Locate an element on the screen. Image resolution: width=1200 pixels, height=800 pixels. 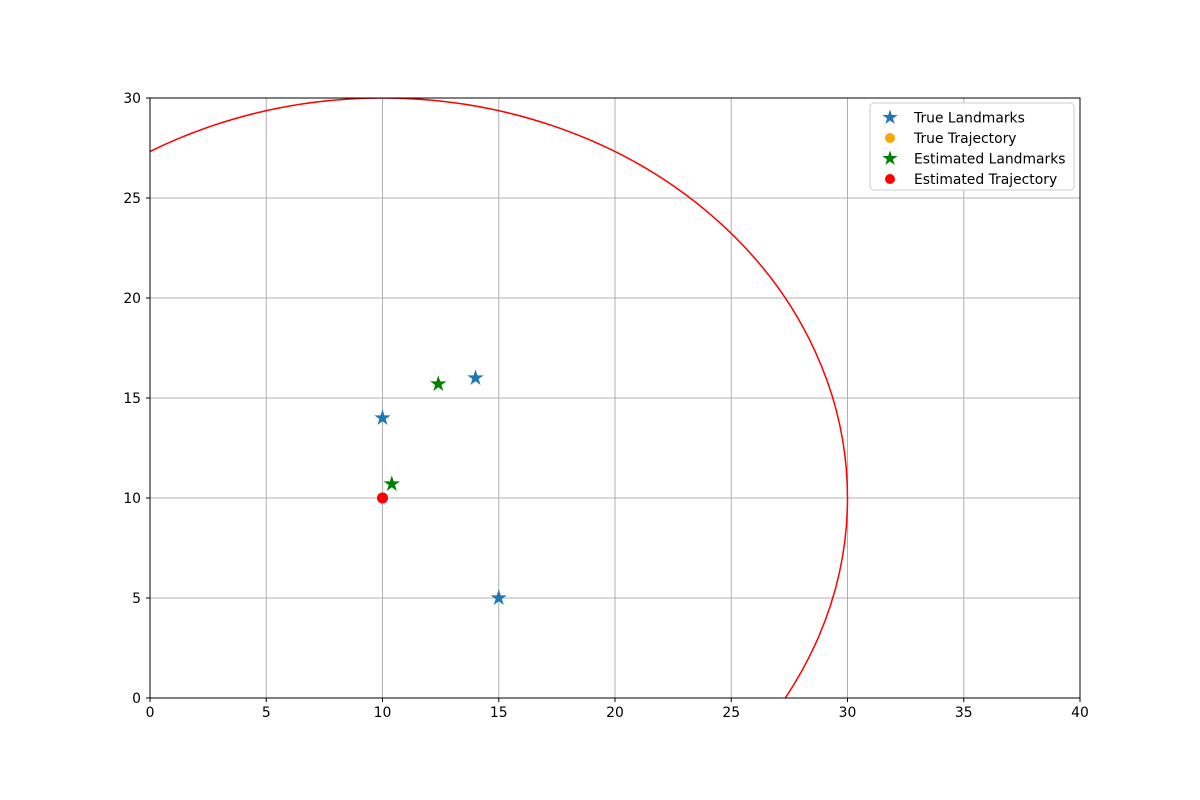
y-axis-tick-label: 30 is located at coordinates (132, 99).